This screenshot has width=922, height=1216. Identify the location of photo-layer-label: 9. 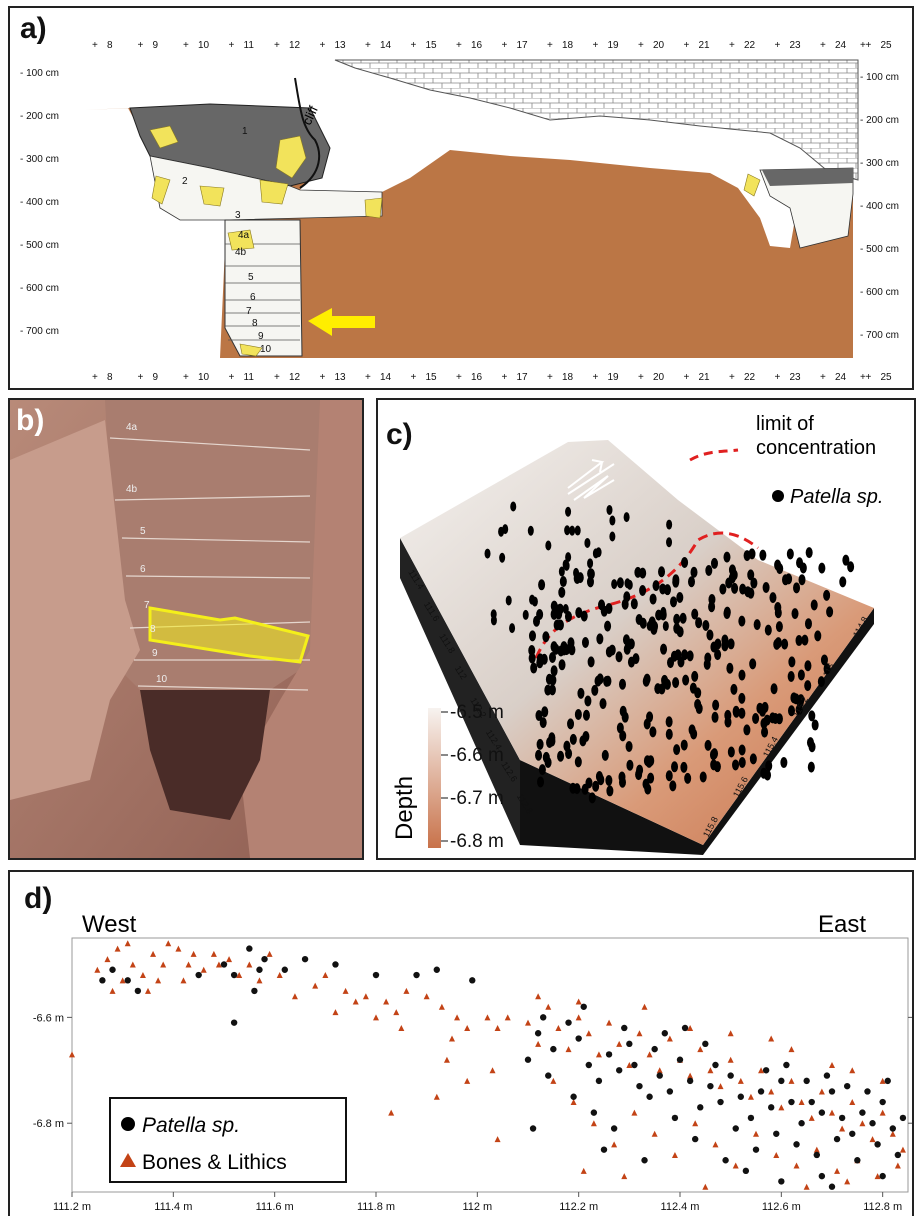
(155, 653).